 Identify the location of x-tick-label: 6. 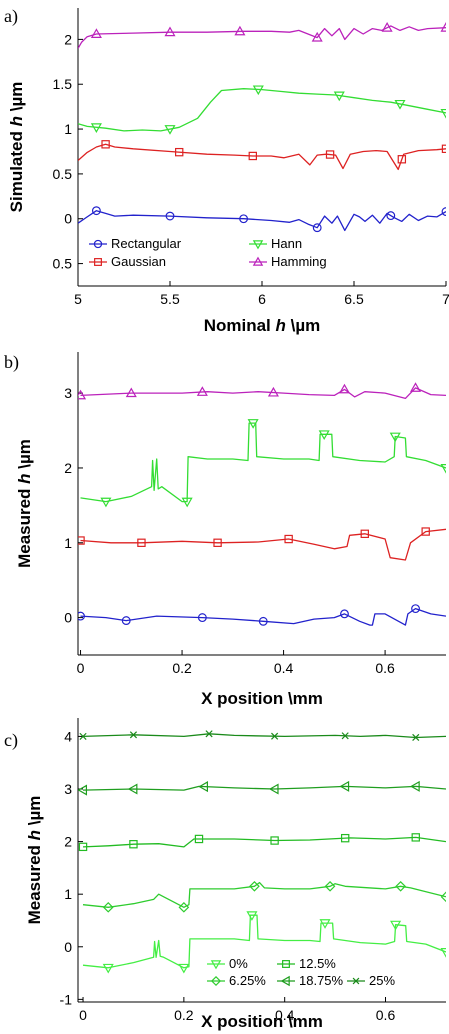
(262, 299).